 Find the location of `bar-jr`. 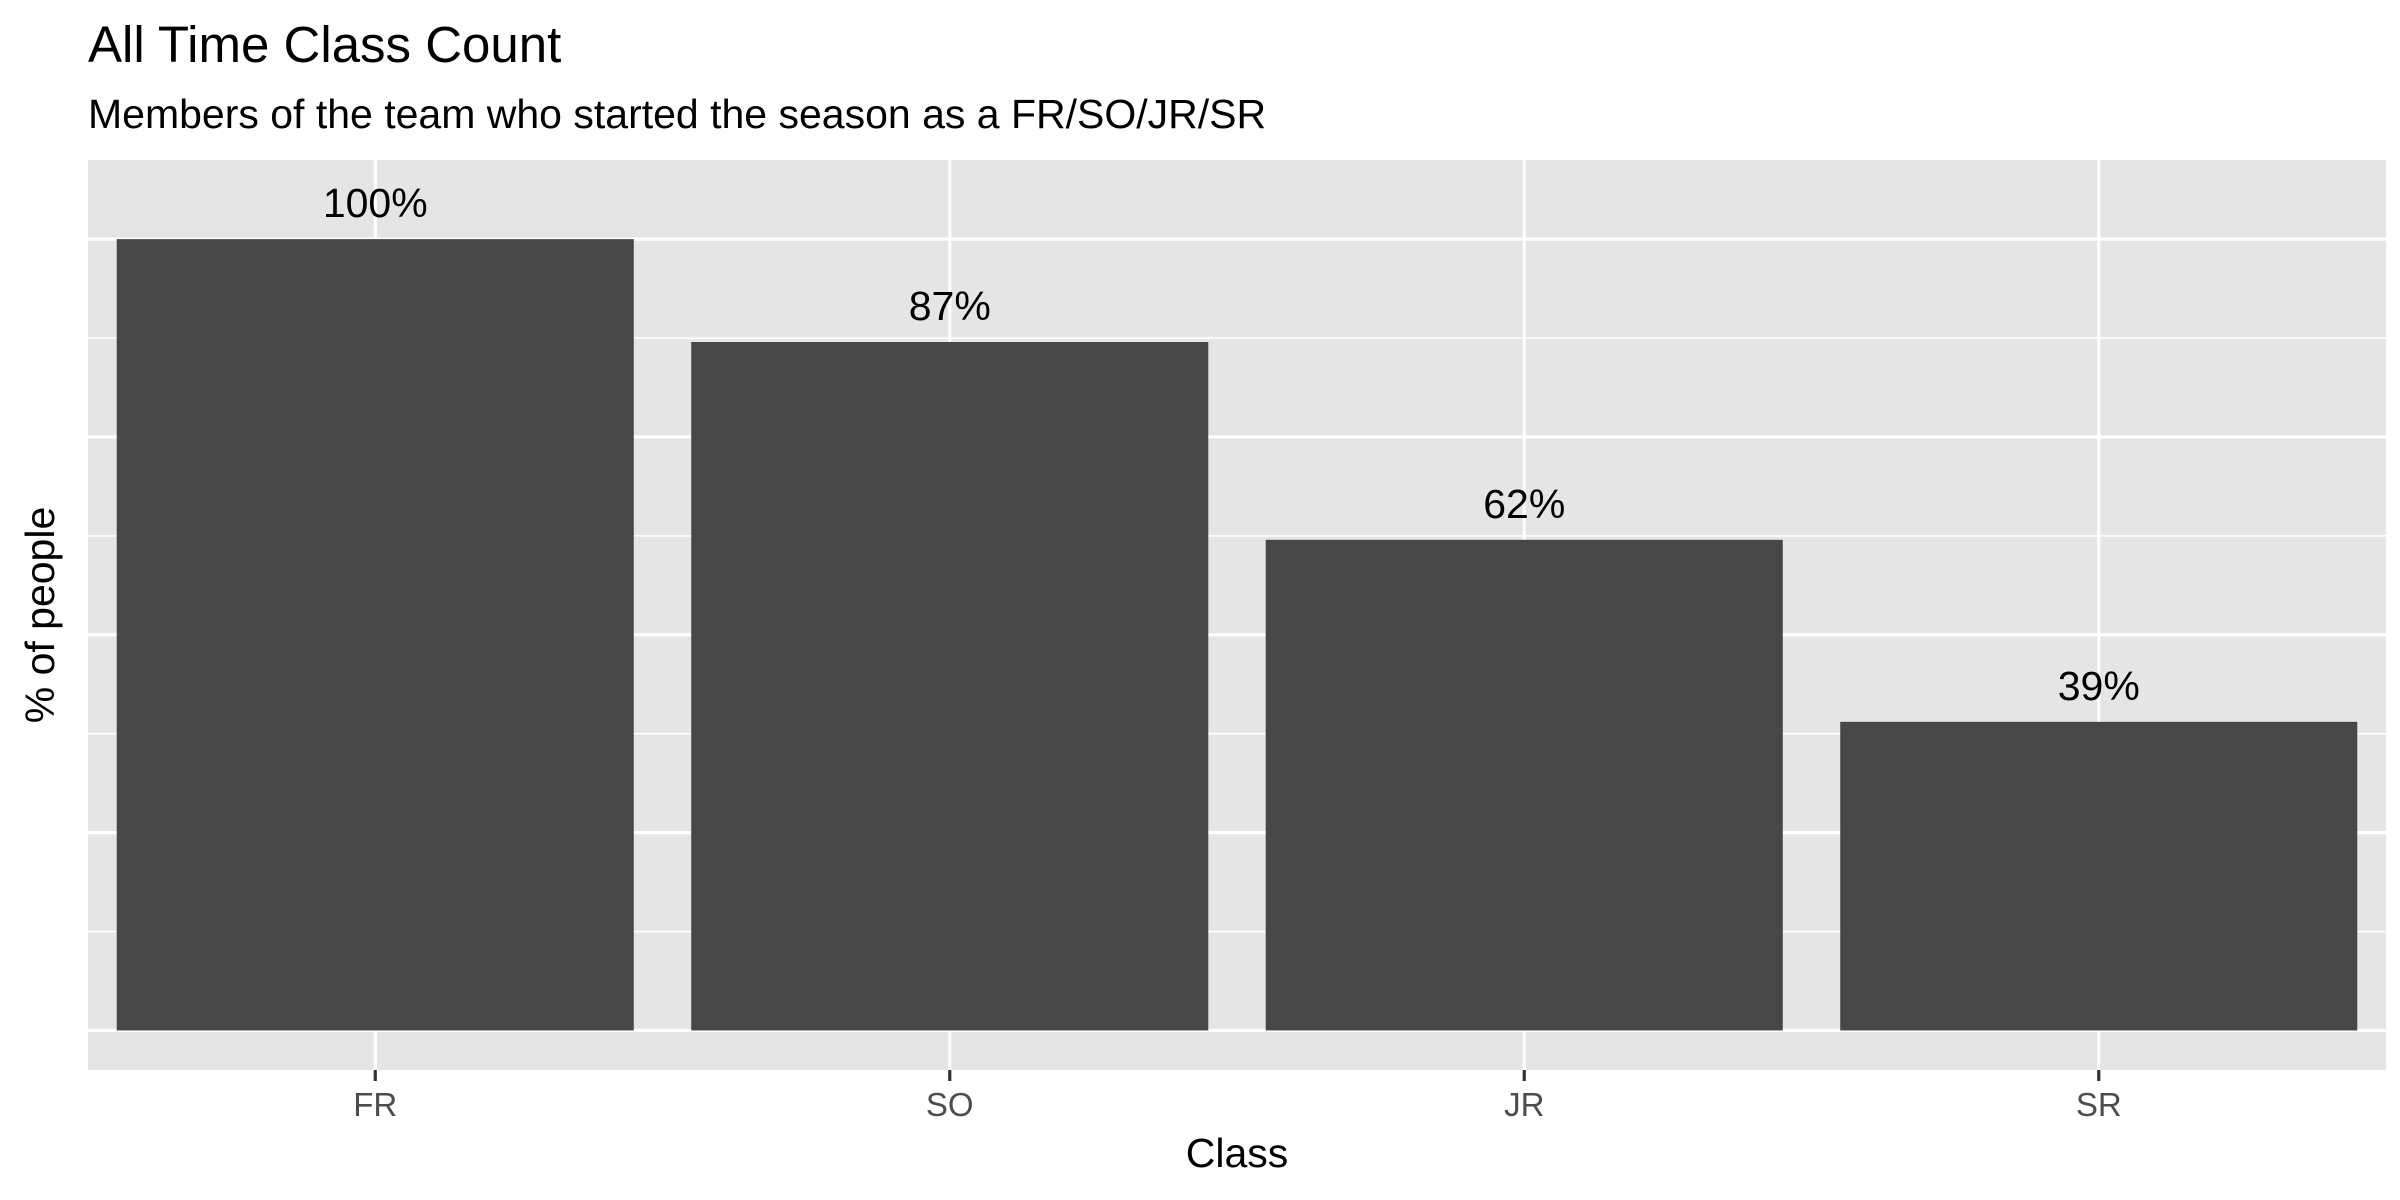

bar-jr is located at coordinates (1524, 785).